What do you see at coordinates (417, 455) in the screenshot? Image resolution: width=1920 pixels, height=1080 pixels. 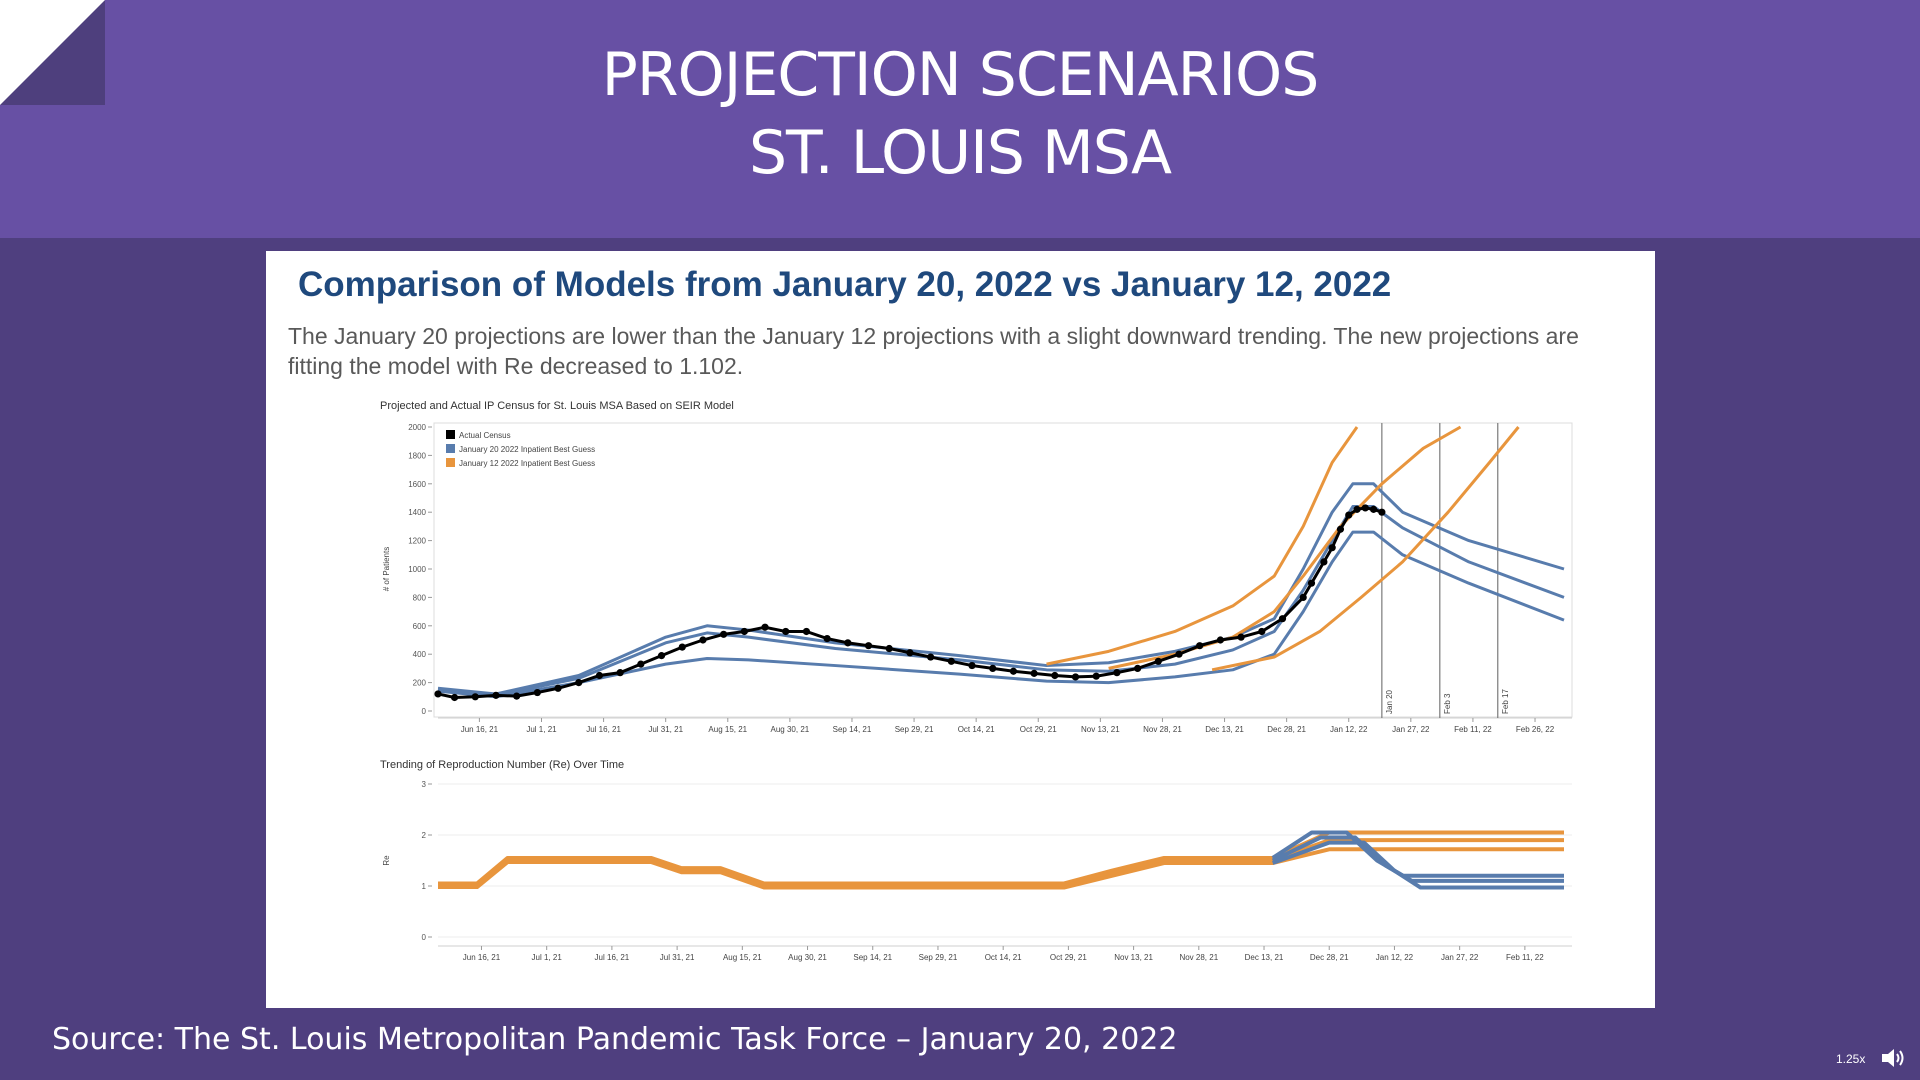 I see `y-tick-label: 1800` at bounding box center [417, 455].